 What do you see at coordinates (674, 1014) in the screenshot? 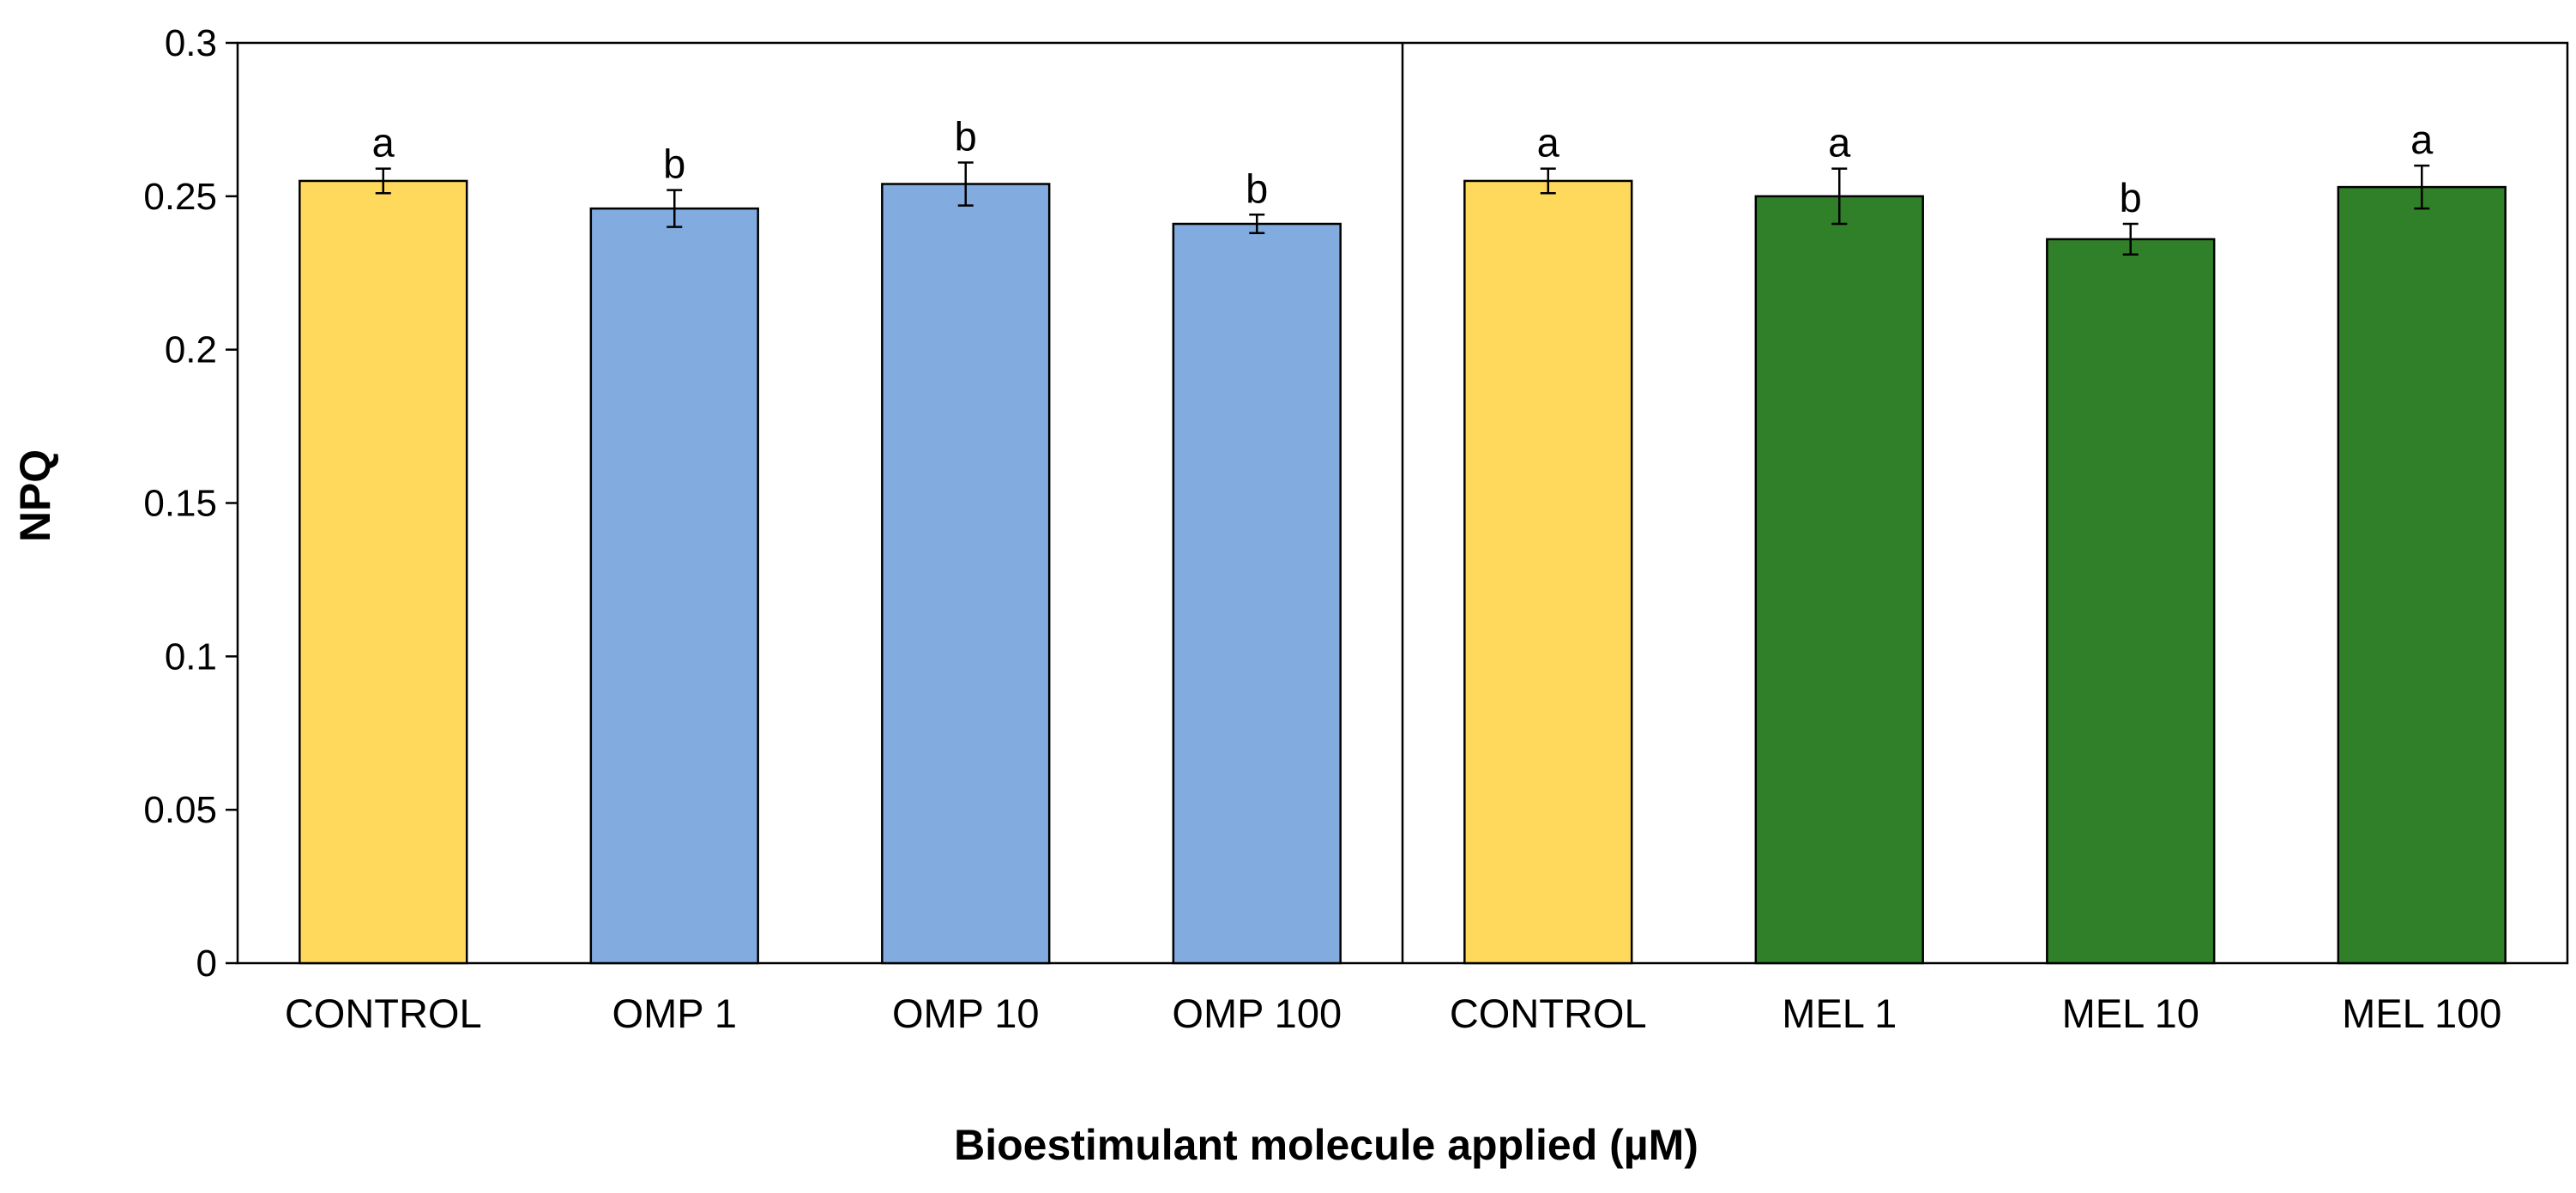
I see `x-tick-label: OMP 1` at bounding box center [674, 1014].